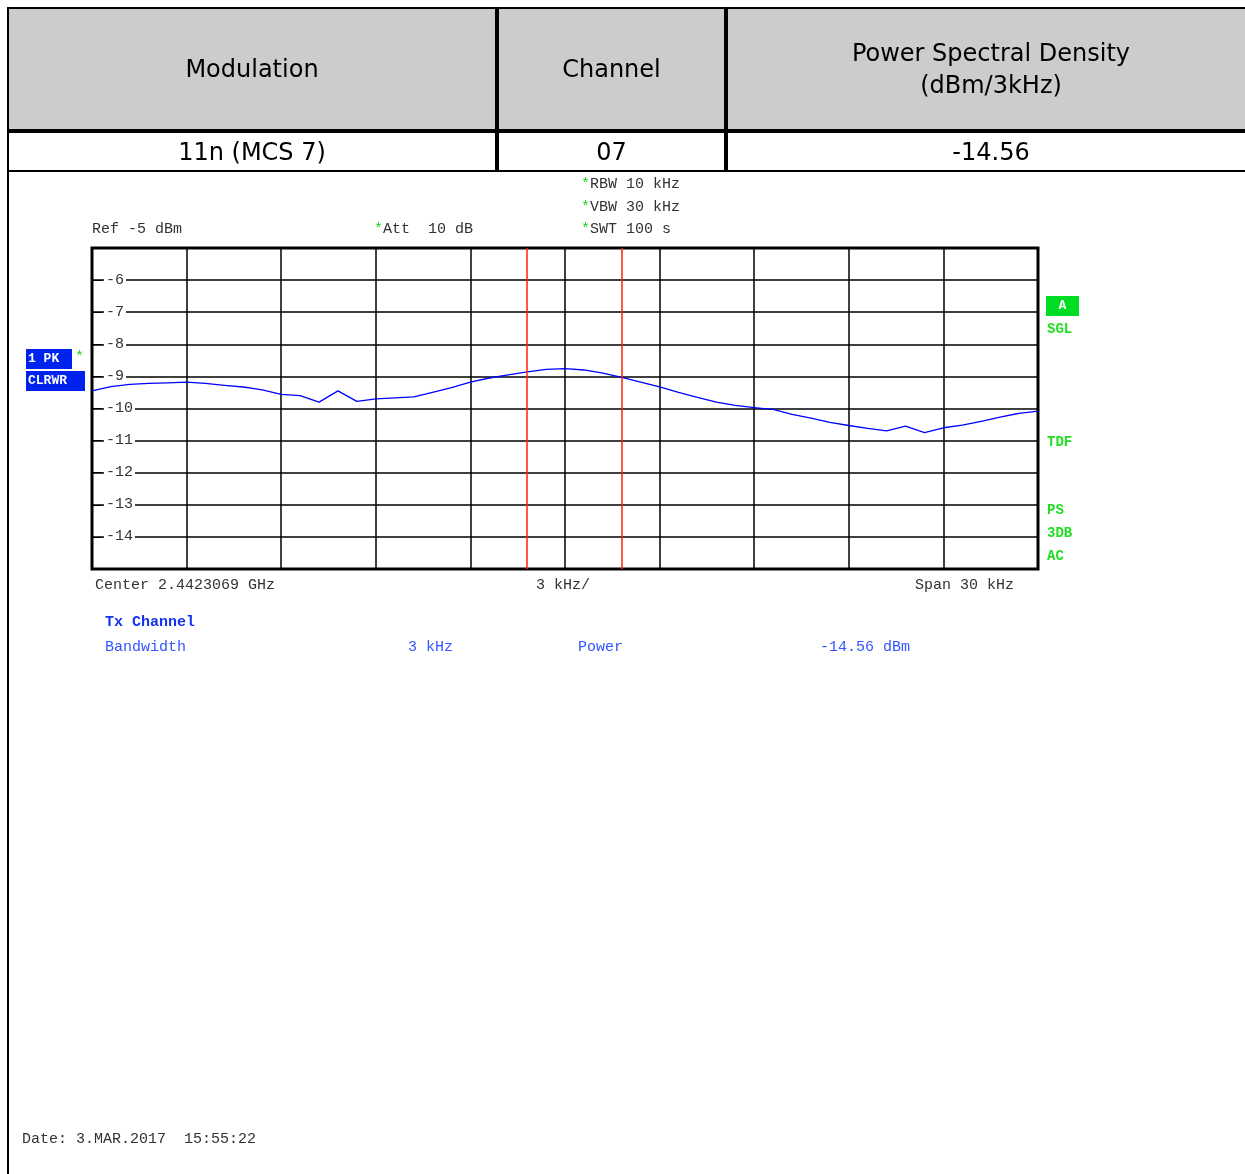  What do you see at coordinates (1060, 442) in the screenshot?
I see `text: TDF` at bounding box center [1060, 442].